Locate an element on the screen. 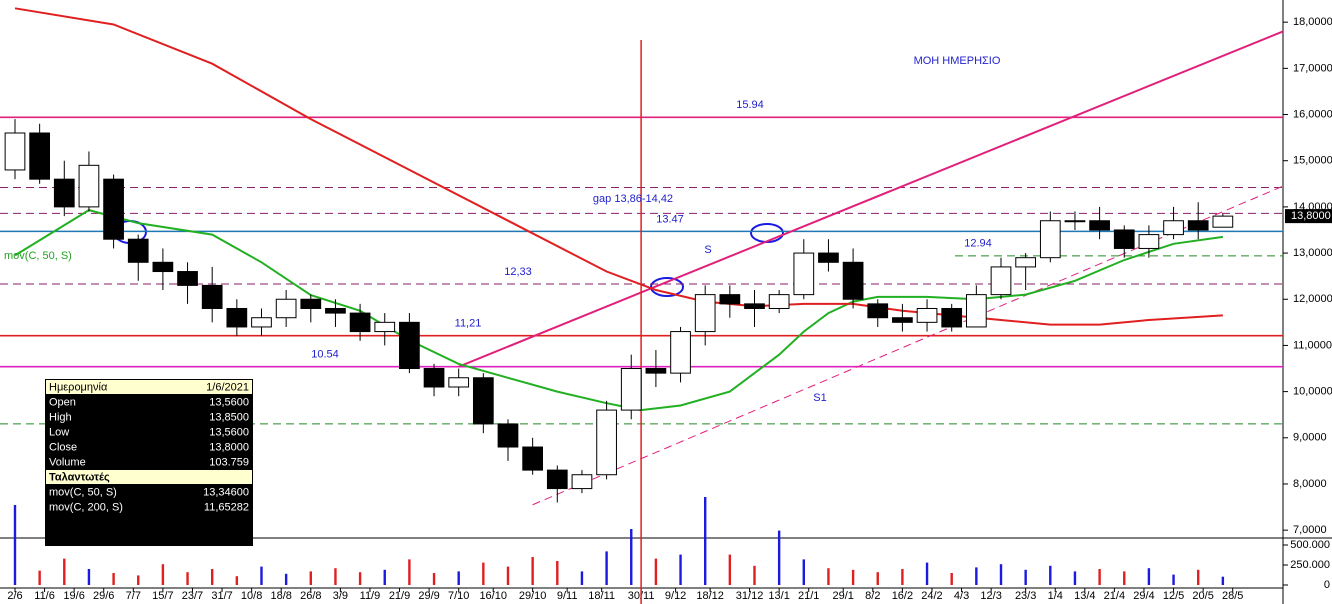 This screenshot has height=604, width=1332. x-tick-label: 2/6 is located at coordinates (14, 596).